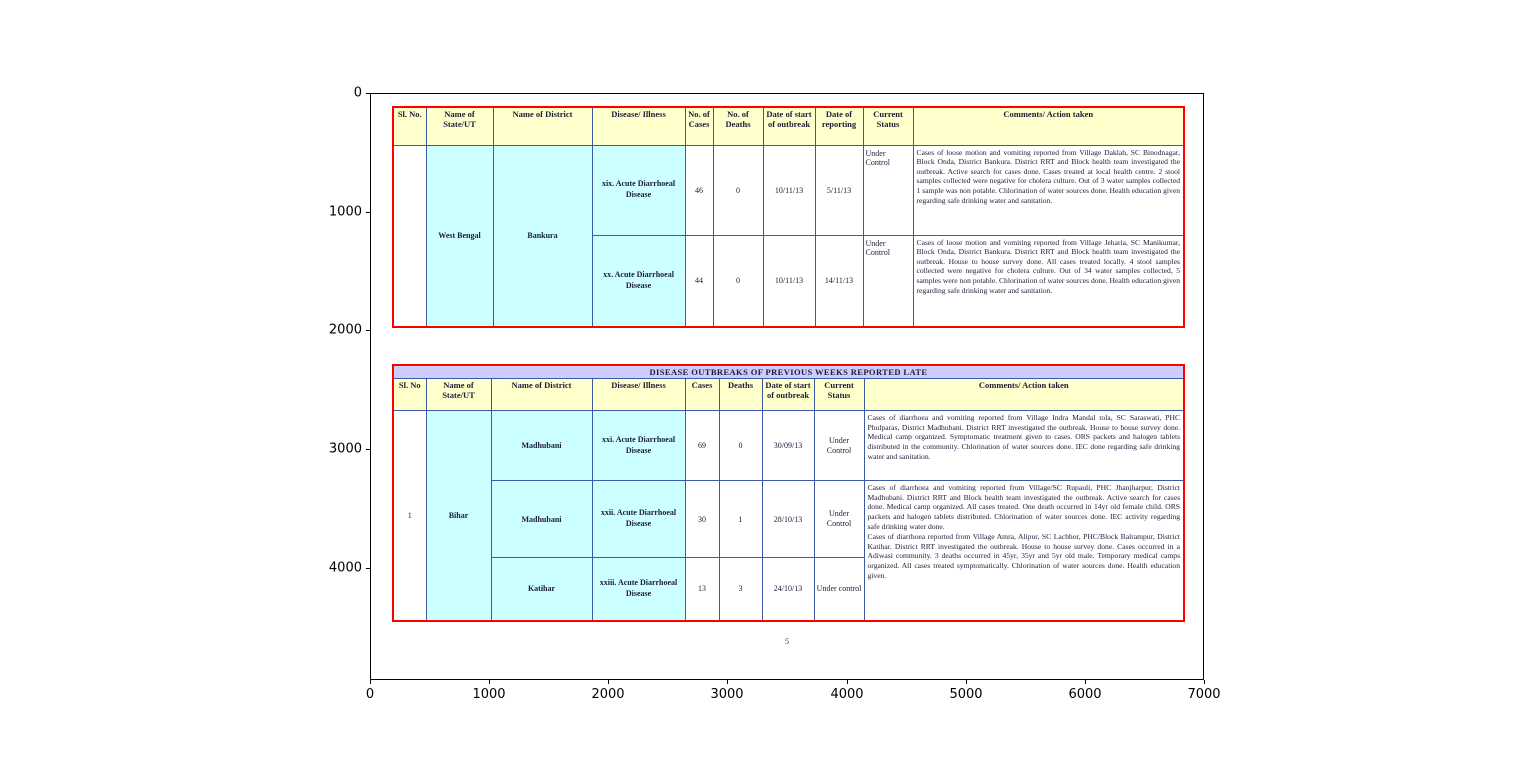  Describe the element at coordinates (409, 126) in the screenshot. I see `header-sl-no: Sl. No.` at that location.